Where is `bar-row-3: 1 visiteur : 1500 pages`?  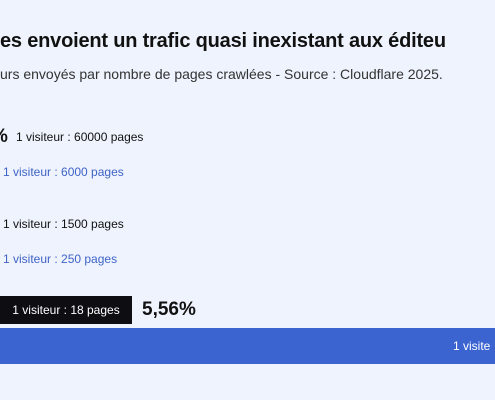 bar-row-3: 1 visiteur : 1500 pages is located at coordinates (62, 224).